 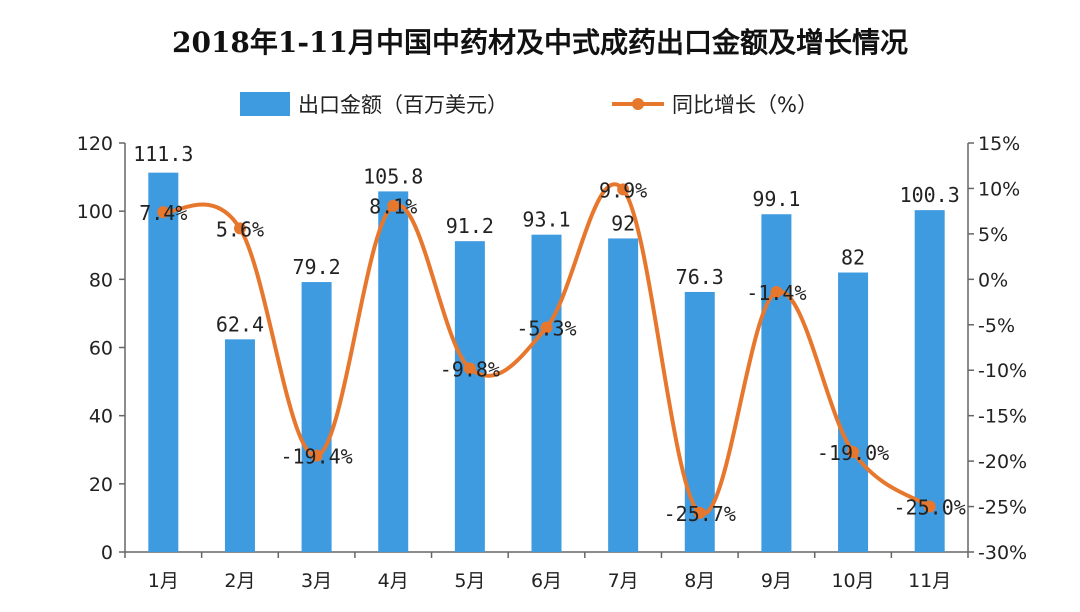 What do you see at coordinates (623, 581) in the screenshot?
I see `x-tick-label: 7月` at bounding box center [623, 581].